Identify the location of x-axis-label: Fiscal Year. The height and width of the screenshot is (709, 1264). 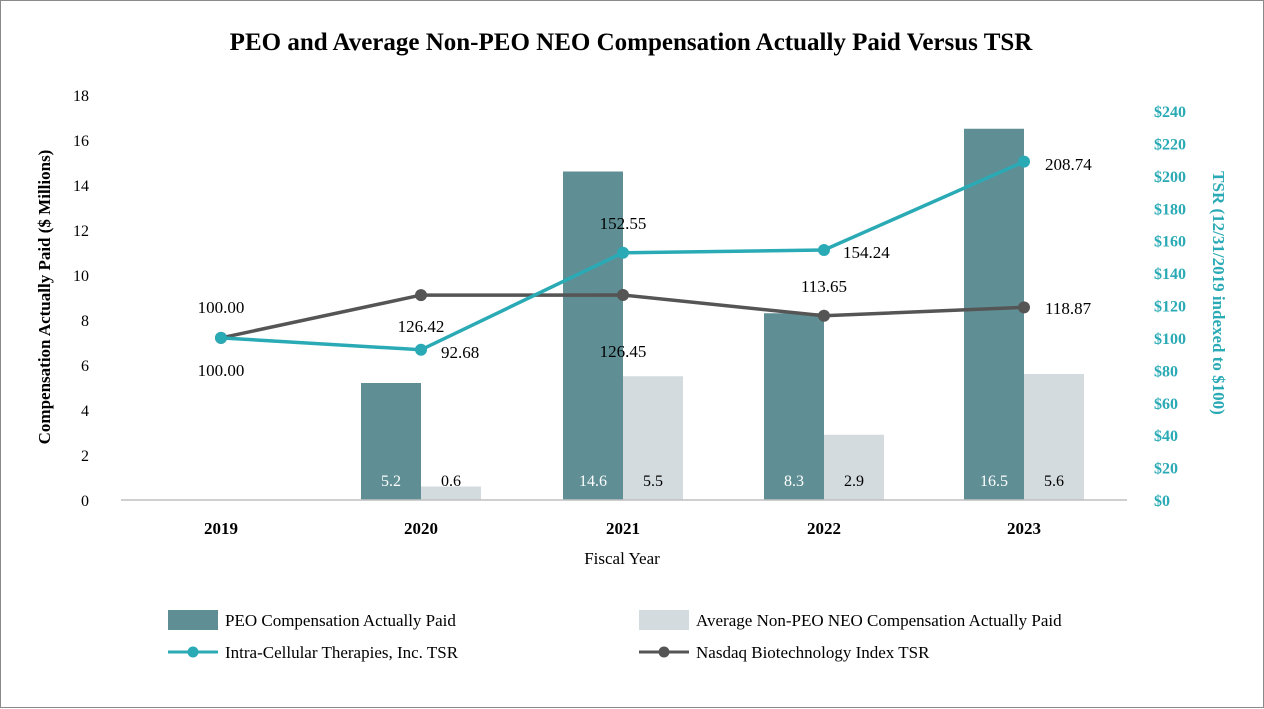
(622, 558).